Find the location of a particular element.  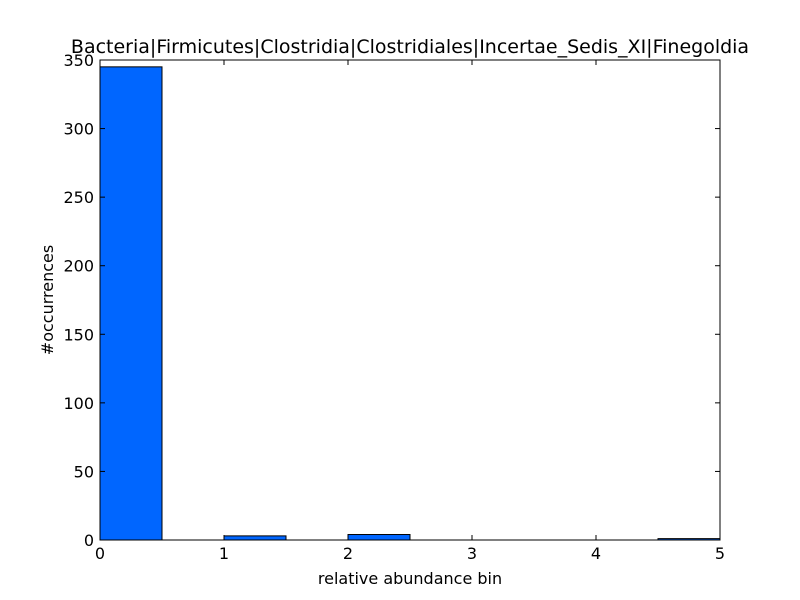

y-tick-label: 150 is located at coordinates (78, 334).